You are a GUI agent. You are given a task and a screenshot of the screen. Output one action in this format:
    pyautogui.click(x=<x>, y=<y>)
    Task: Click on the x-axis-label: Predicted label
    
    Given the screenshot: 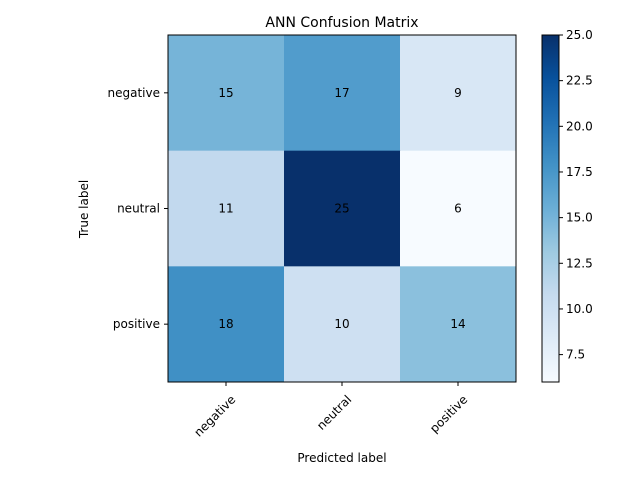 What is the action you would take?
    pyautogui.click(x=341, y=458)
    